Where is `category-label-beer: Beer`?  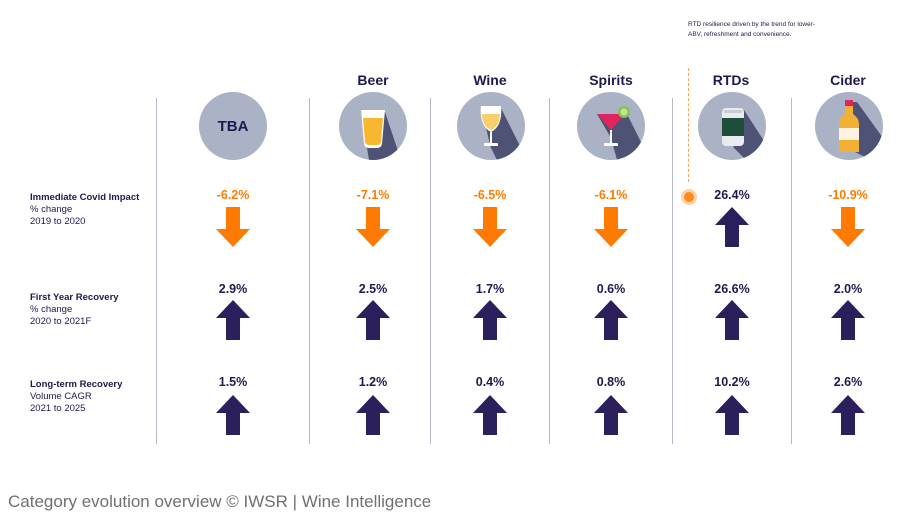
category-label-beer: Beer is located at coordinates (373, 80).